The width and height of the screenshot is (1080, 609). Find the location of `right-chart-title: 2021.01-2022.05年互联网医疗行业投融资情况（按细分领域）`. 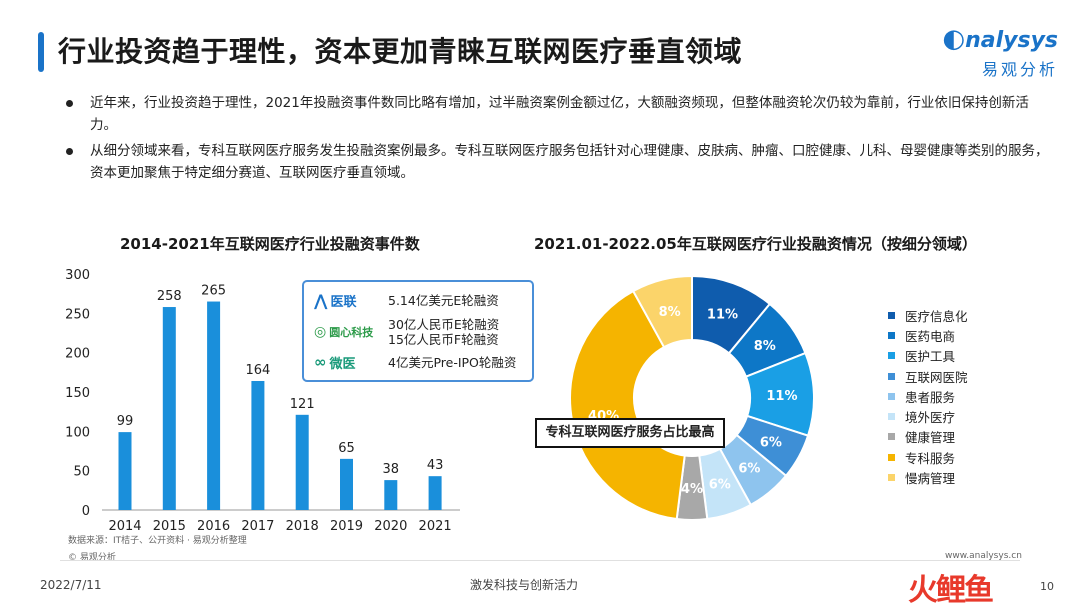

right-chart-title: 2021.01-2022.05年互联网医疗行业投融资情况（按细分领域） is located at coordinates (755, 244).